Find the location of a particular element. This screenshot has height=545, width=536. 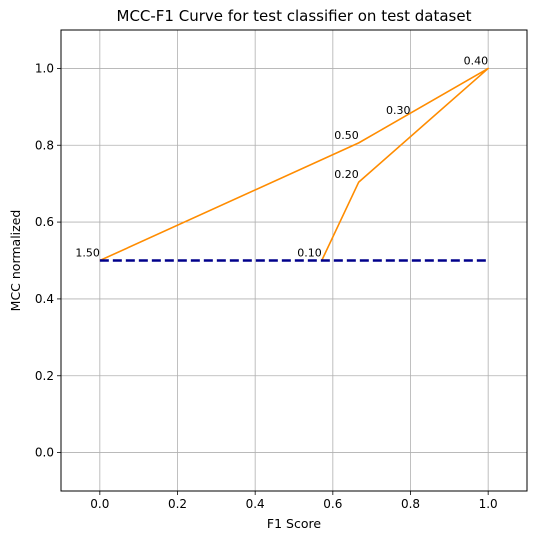

y-tick-label: 1.0 is located at coordinates (44, 68).